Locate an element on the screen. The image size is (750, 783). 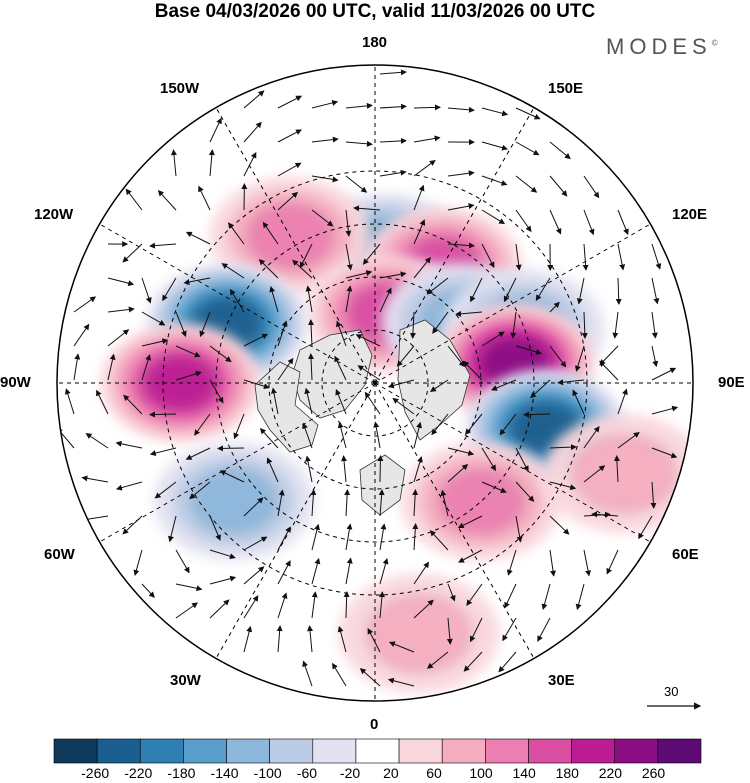
colorbar-tick-label-10: 140 is located at coordinates (524, 773).